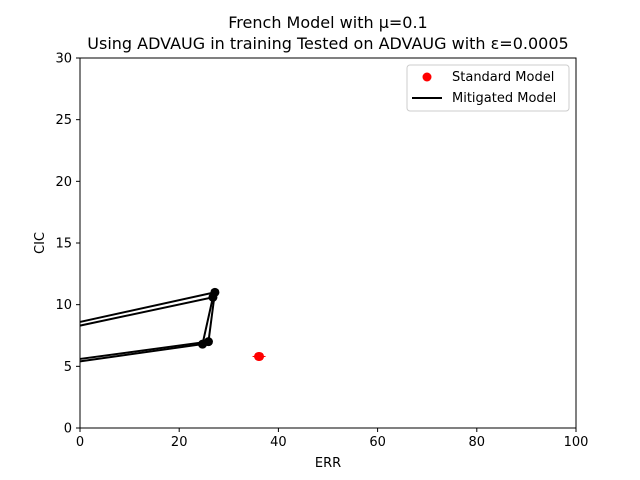 This screenshot has width=640, height=480. I want to click on x-tick-label: 60, so click(377, 442).